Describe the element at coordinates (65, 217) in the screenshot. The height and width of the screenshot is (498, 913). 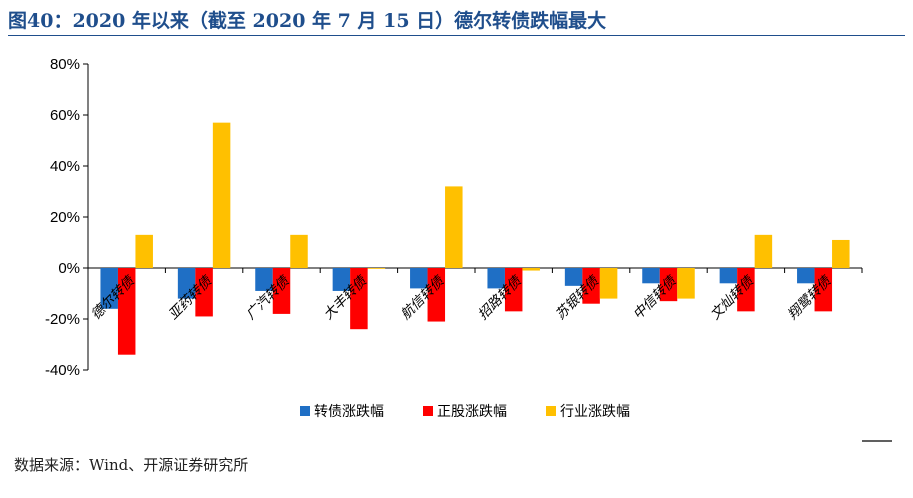
I see `y-tick-label: 20%` at that location.